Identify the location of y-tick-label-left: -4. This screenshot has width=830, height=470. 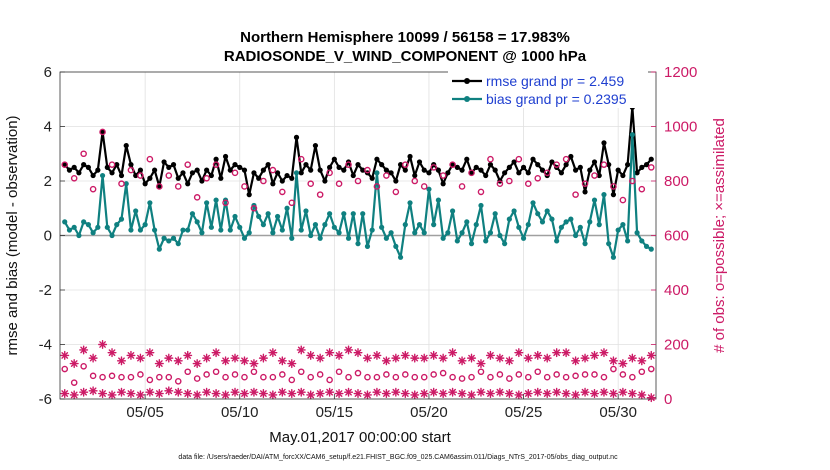
(45, 345).